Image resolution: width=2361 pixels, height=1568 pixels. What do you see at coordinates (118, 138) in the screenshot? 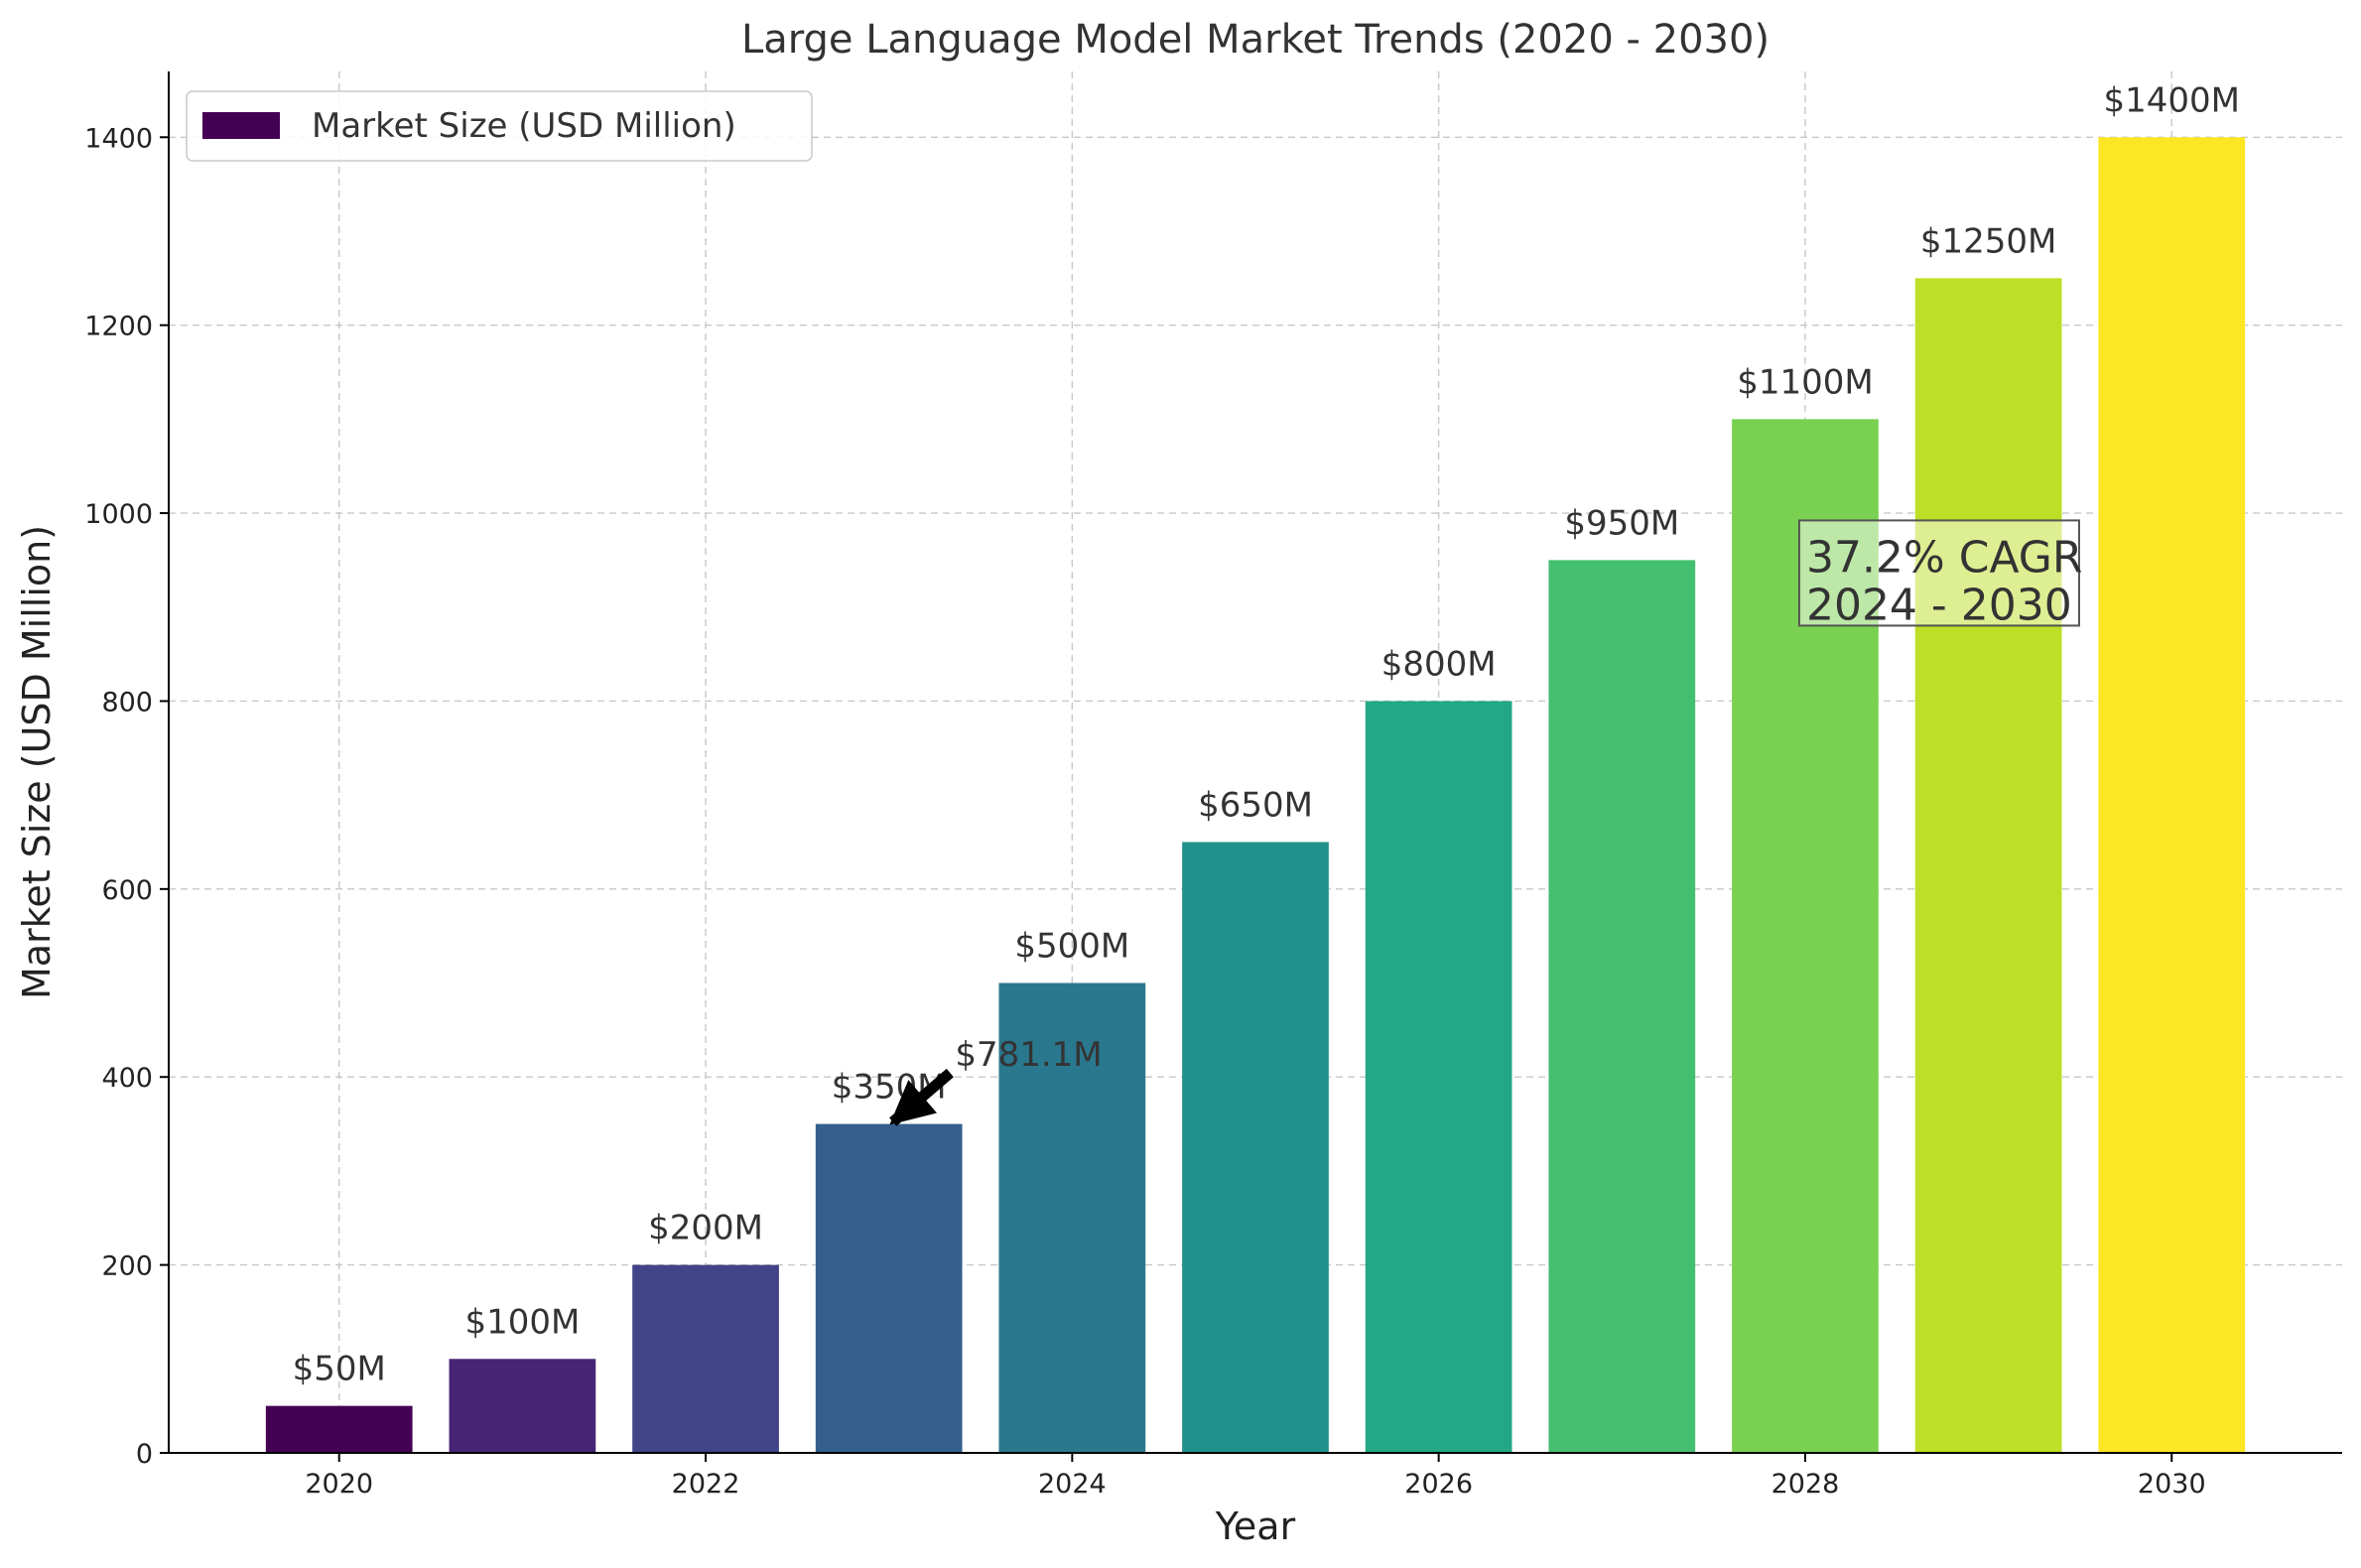
I see `y-tick-label: 1400` at bounding box center [118, 138].